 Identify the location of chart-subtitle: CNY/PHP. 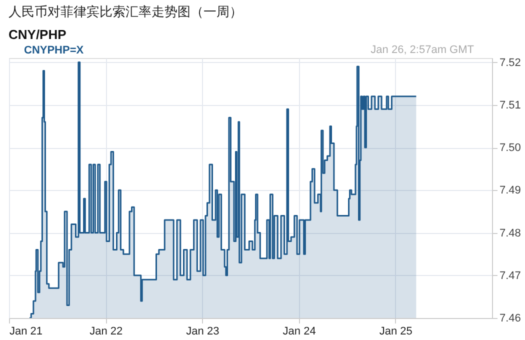
(37, 34).